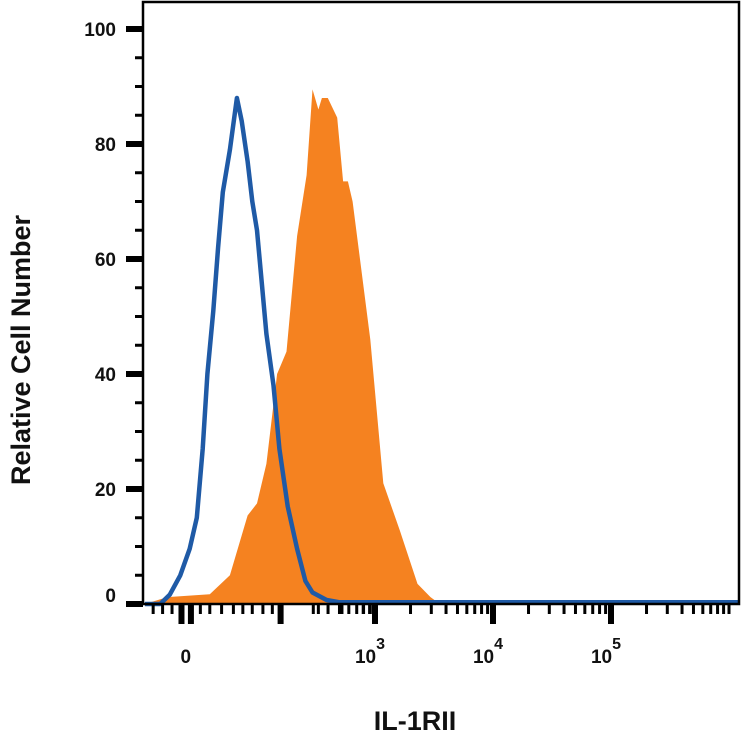  Describe the element at coordinates (616, 644) in the screenshot. I see `x-tick-exponent: 5` at that location.